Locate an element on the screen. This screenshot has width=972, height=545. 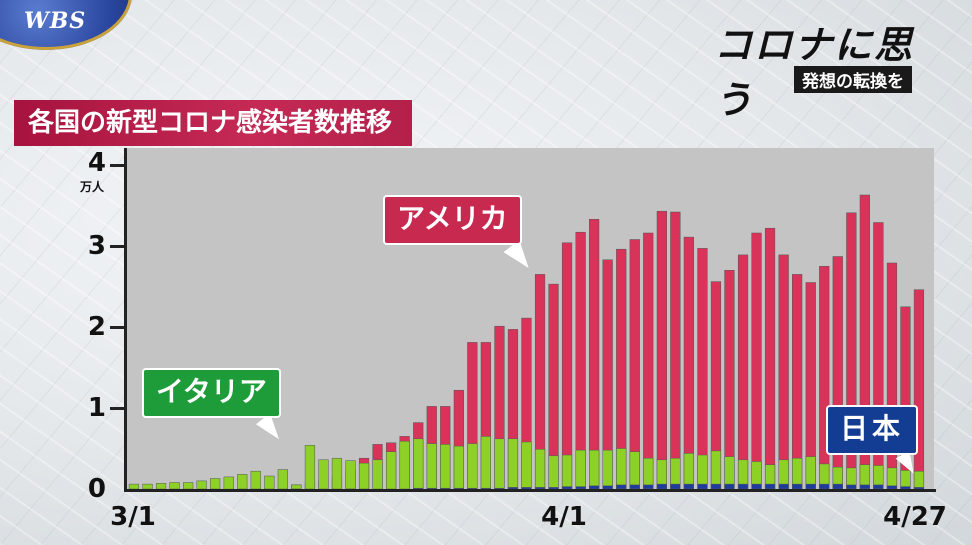
y-unit-label: 万人 is located at coordinates (92, 187).